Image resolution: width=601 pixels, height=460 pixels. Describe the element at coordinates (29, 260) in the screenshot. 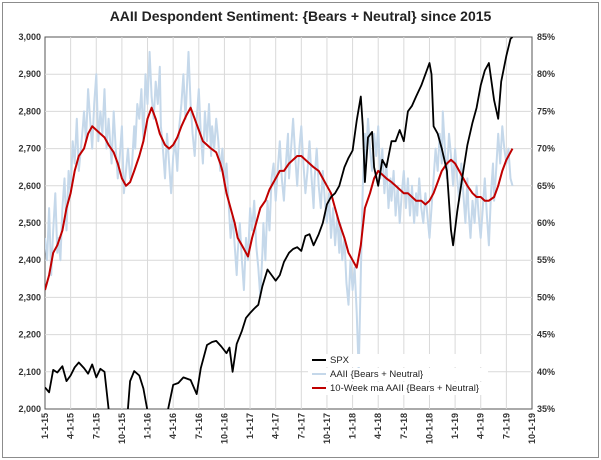

I see `left-axis-tick-label: 2,400` at that location.